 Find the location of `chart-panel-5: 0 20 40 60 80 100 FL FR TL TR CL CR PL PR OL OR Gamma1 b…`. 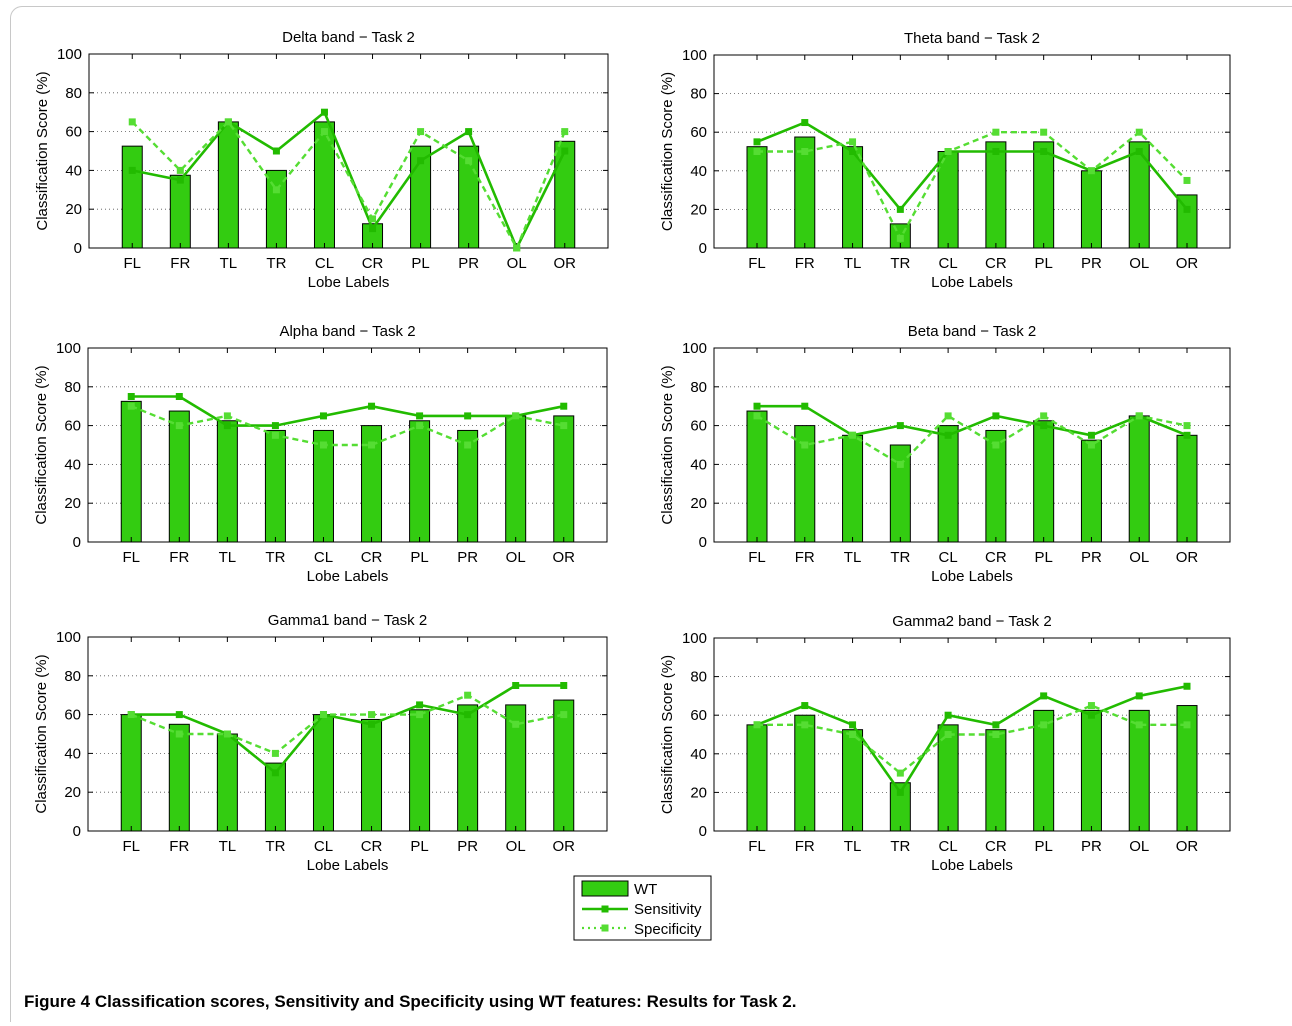

chart-panel-5: 0 20 40 60 80 100 FL FR TL TR CL CR PL PR OL OR Gamma1 b… is located at coordinates (320, 743).